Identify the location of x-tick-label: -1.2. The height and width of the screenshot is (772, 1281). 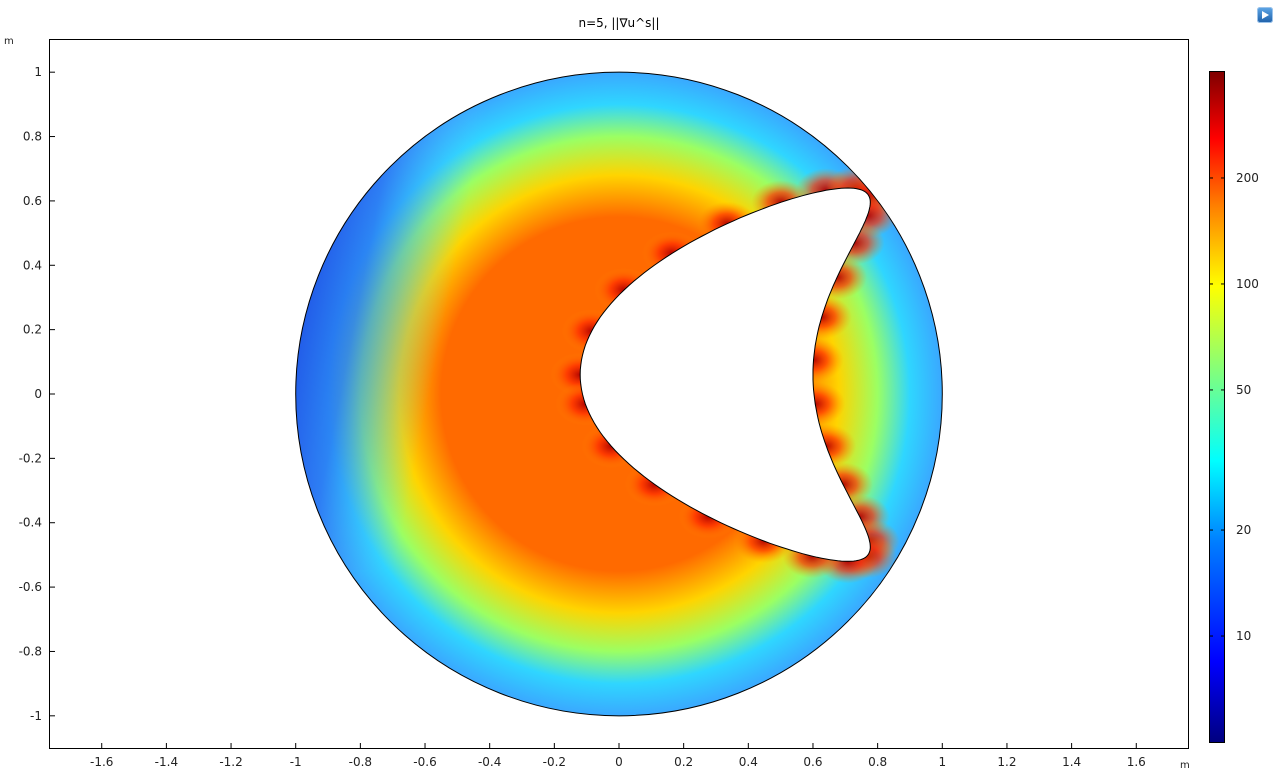
(230, 762).